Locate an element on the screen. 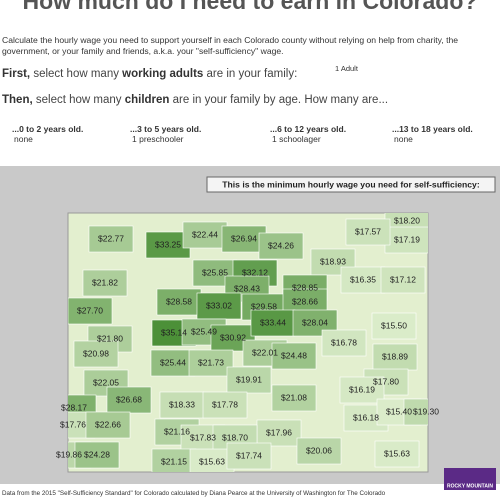 Image resolution: width=500 pixels, height=500 pixels. logo: ROCKY MOUNTAIN is located at coordinates (470, 486).